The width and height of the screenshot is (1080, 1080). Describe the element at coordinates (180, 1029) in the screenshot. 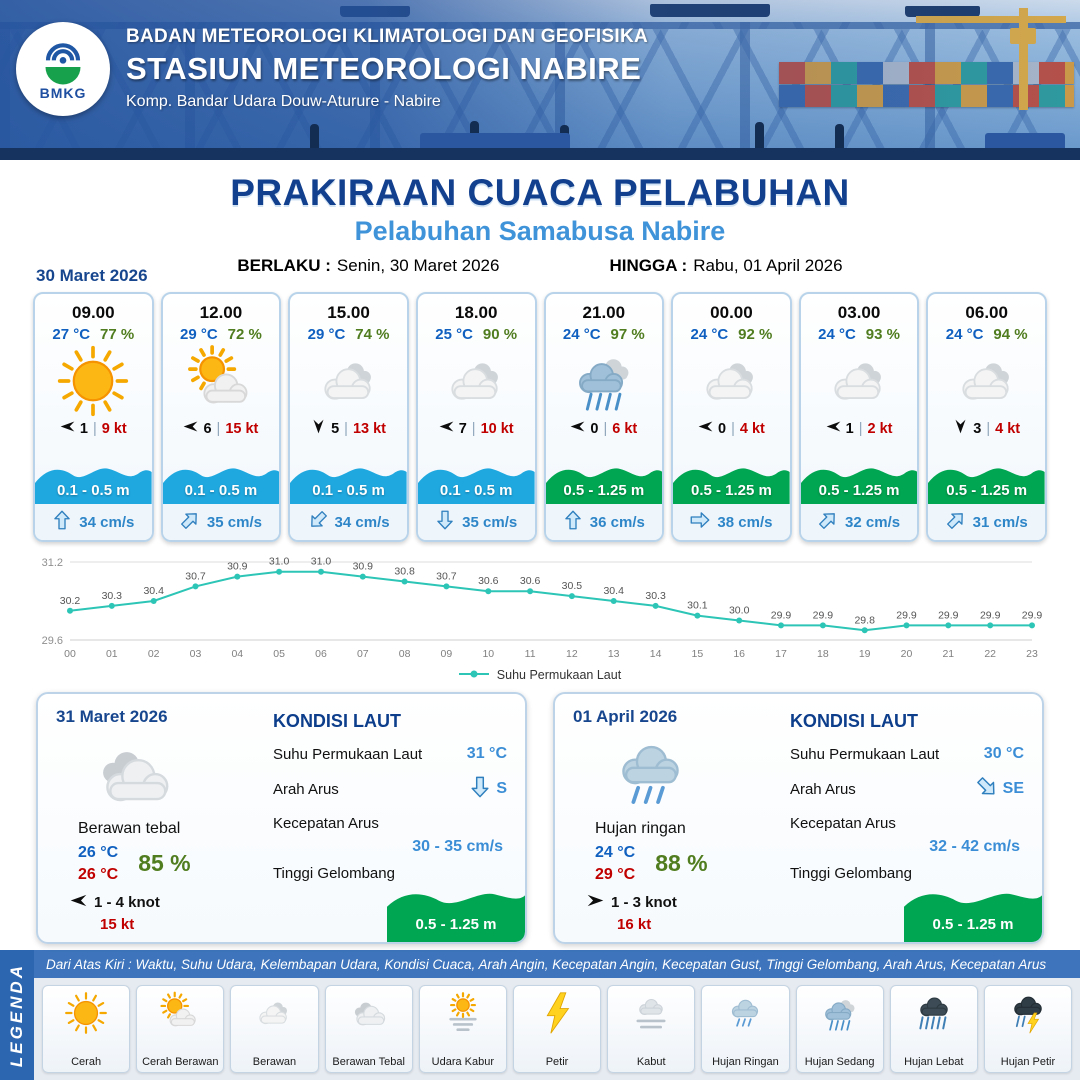

I see `legend-item: Cerah Berawan` at that location.